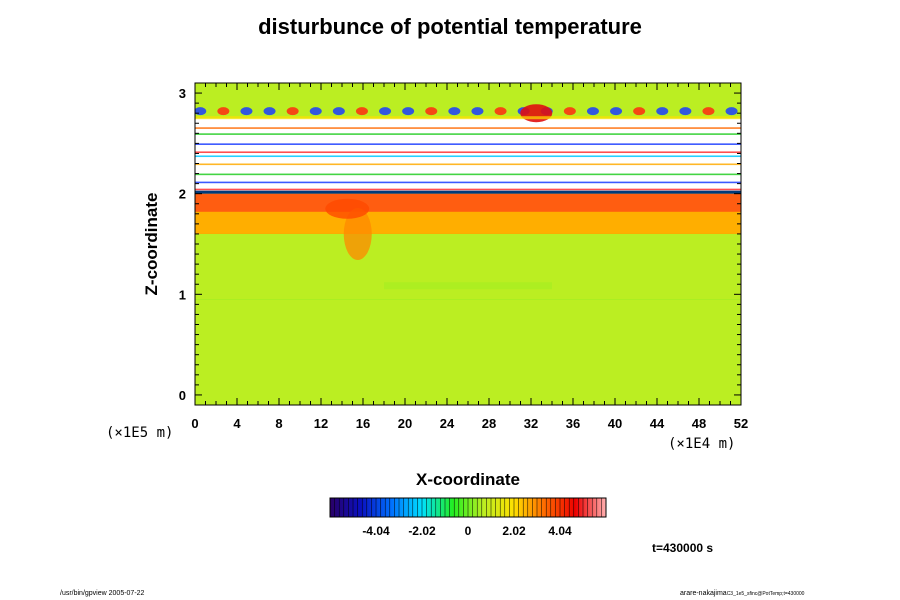 The width and height of the screenshot is (900, 600). Describe the element at coordinates (514, 531) in the screenshot. I see `colorbar-tick-label: 2.02` at that location.